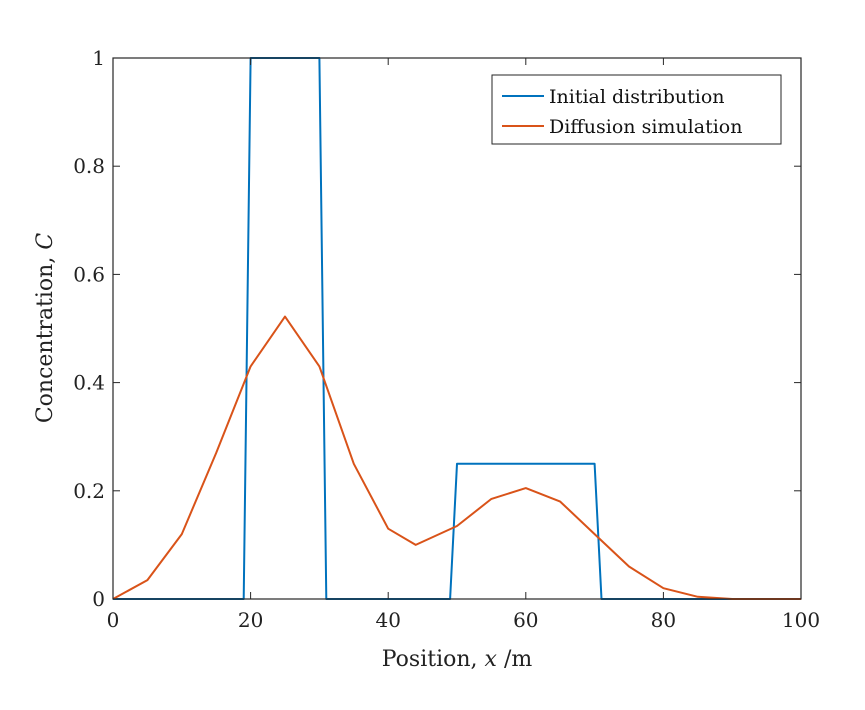  Describe the element at coordinates (45, 328) in the screenshot. I see `y-axis-label: Concentration, C` at that location.